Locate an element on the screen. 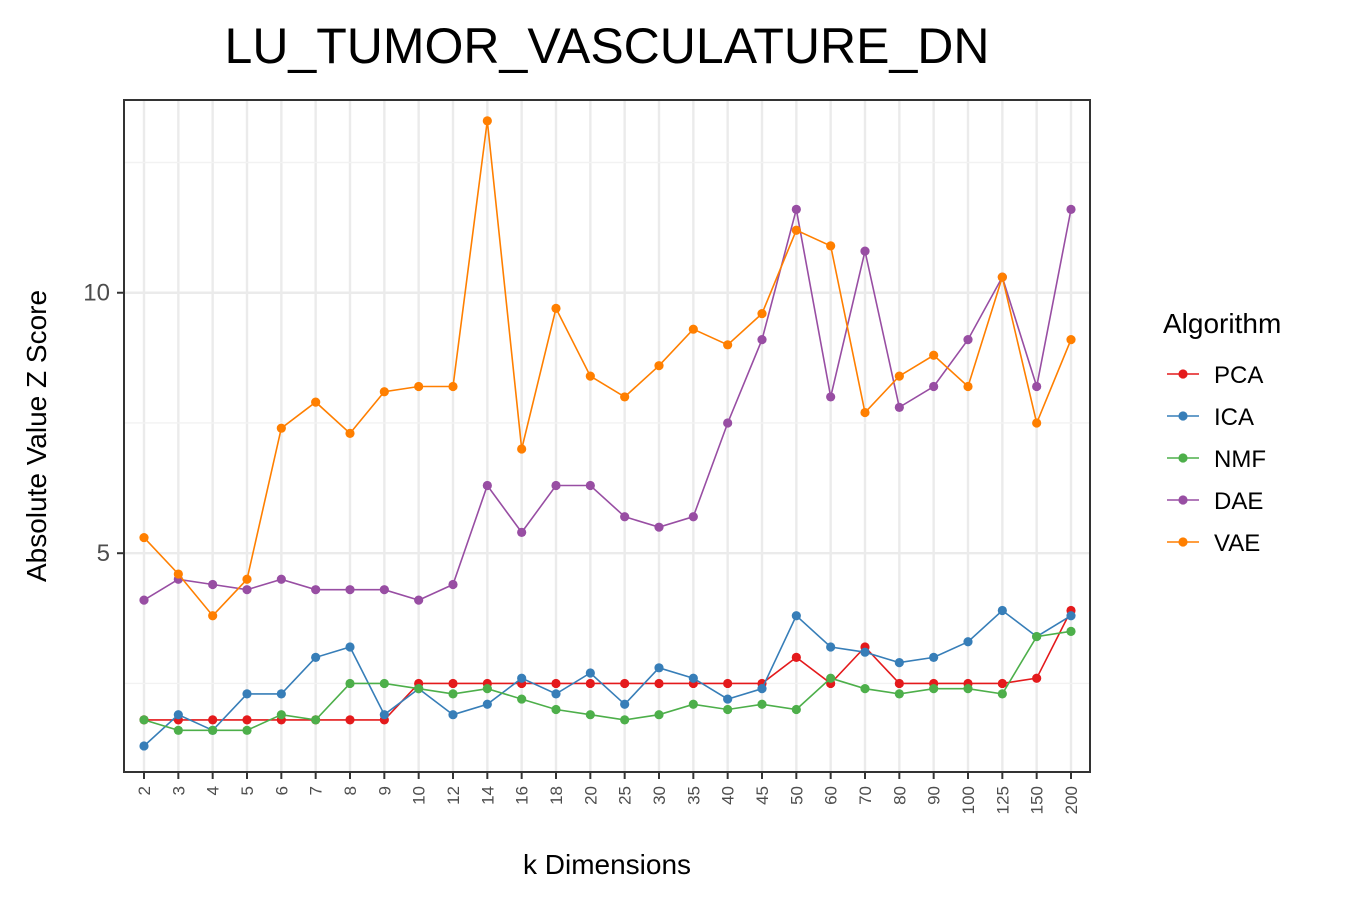 This screenshot has height=900, width=1350. x-tick-label: 2 is located at coordinates (144, 790).